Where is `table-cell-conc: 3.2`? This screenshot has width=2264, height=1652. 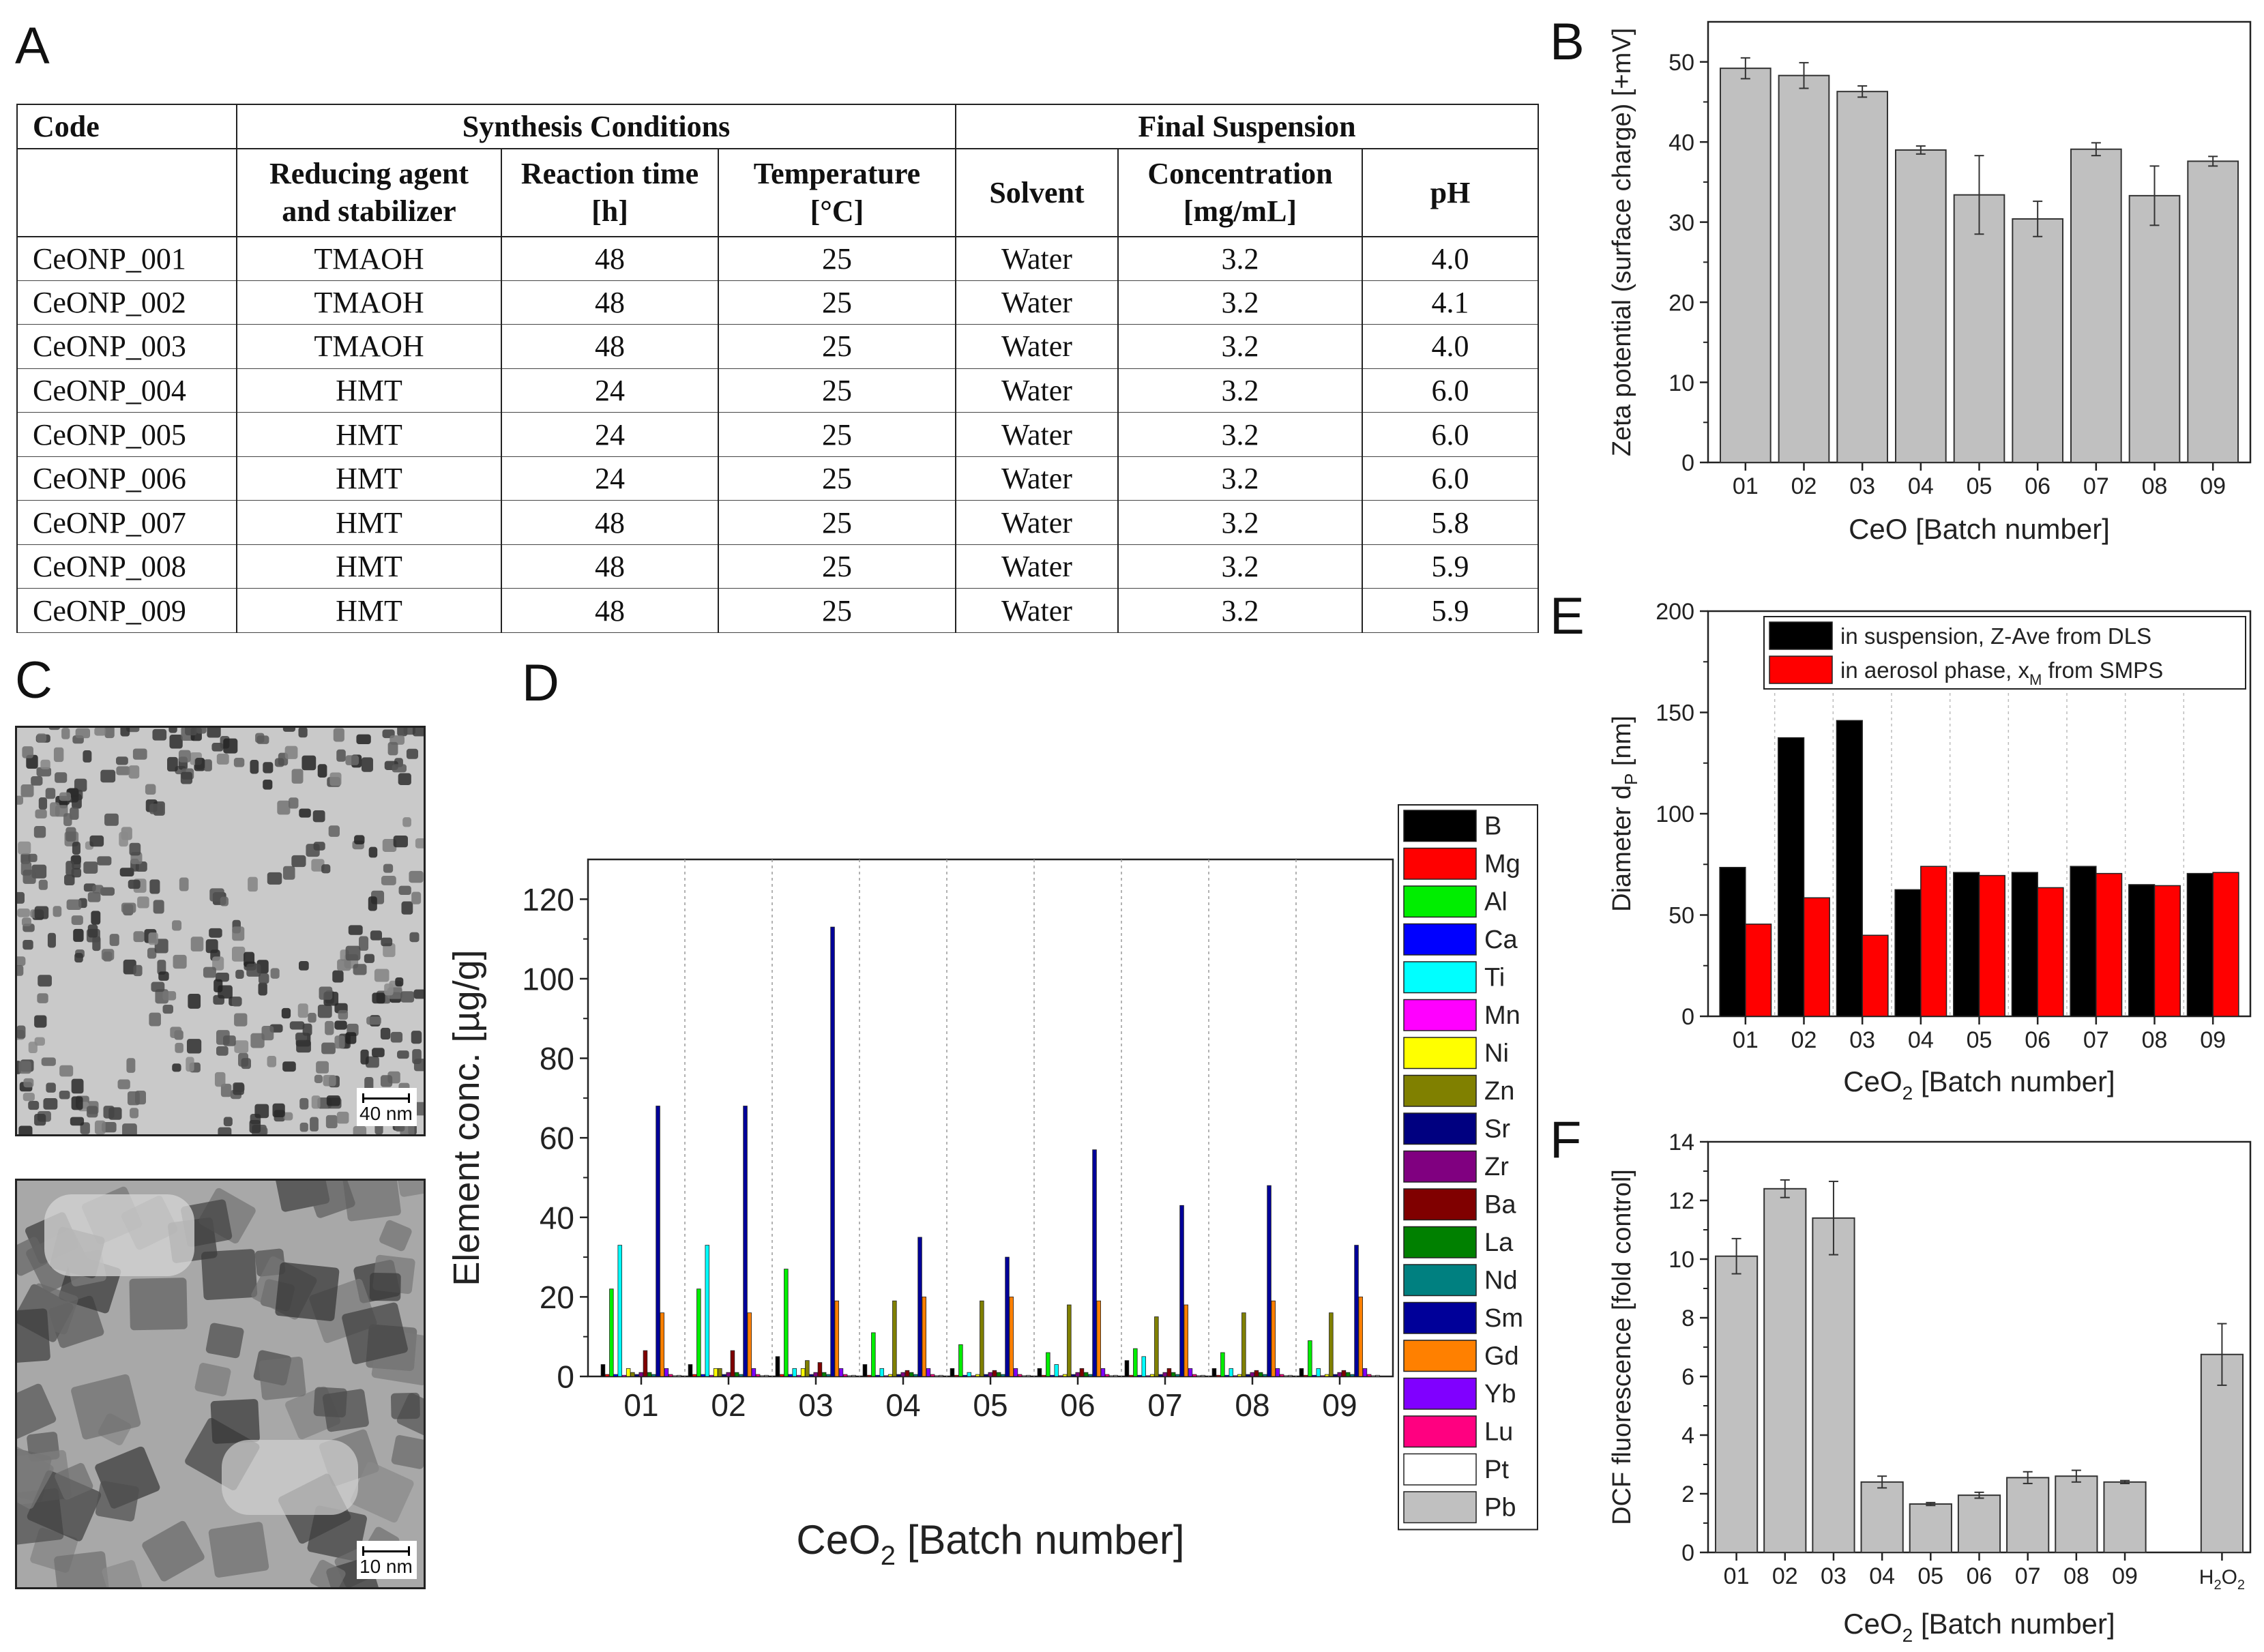
table-cell-conc: 3.2 is located at coordinates (1240, 302).